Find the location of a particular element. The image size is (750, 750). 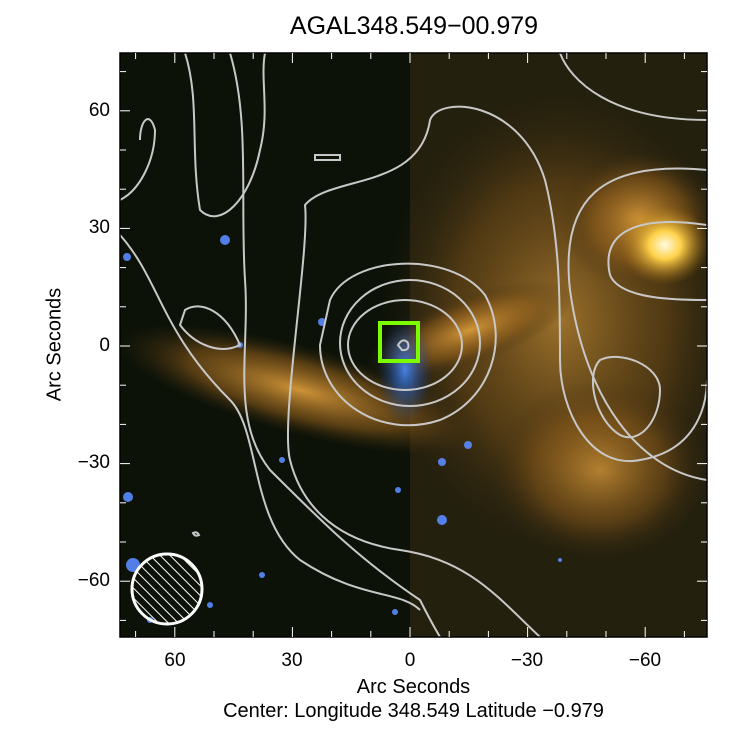

y-tick-label: 0 is located at coordinates (104, 345).